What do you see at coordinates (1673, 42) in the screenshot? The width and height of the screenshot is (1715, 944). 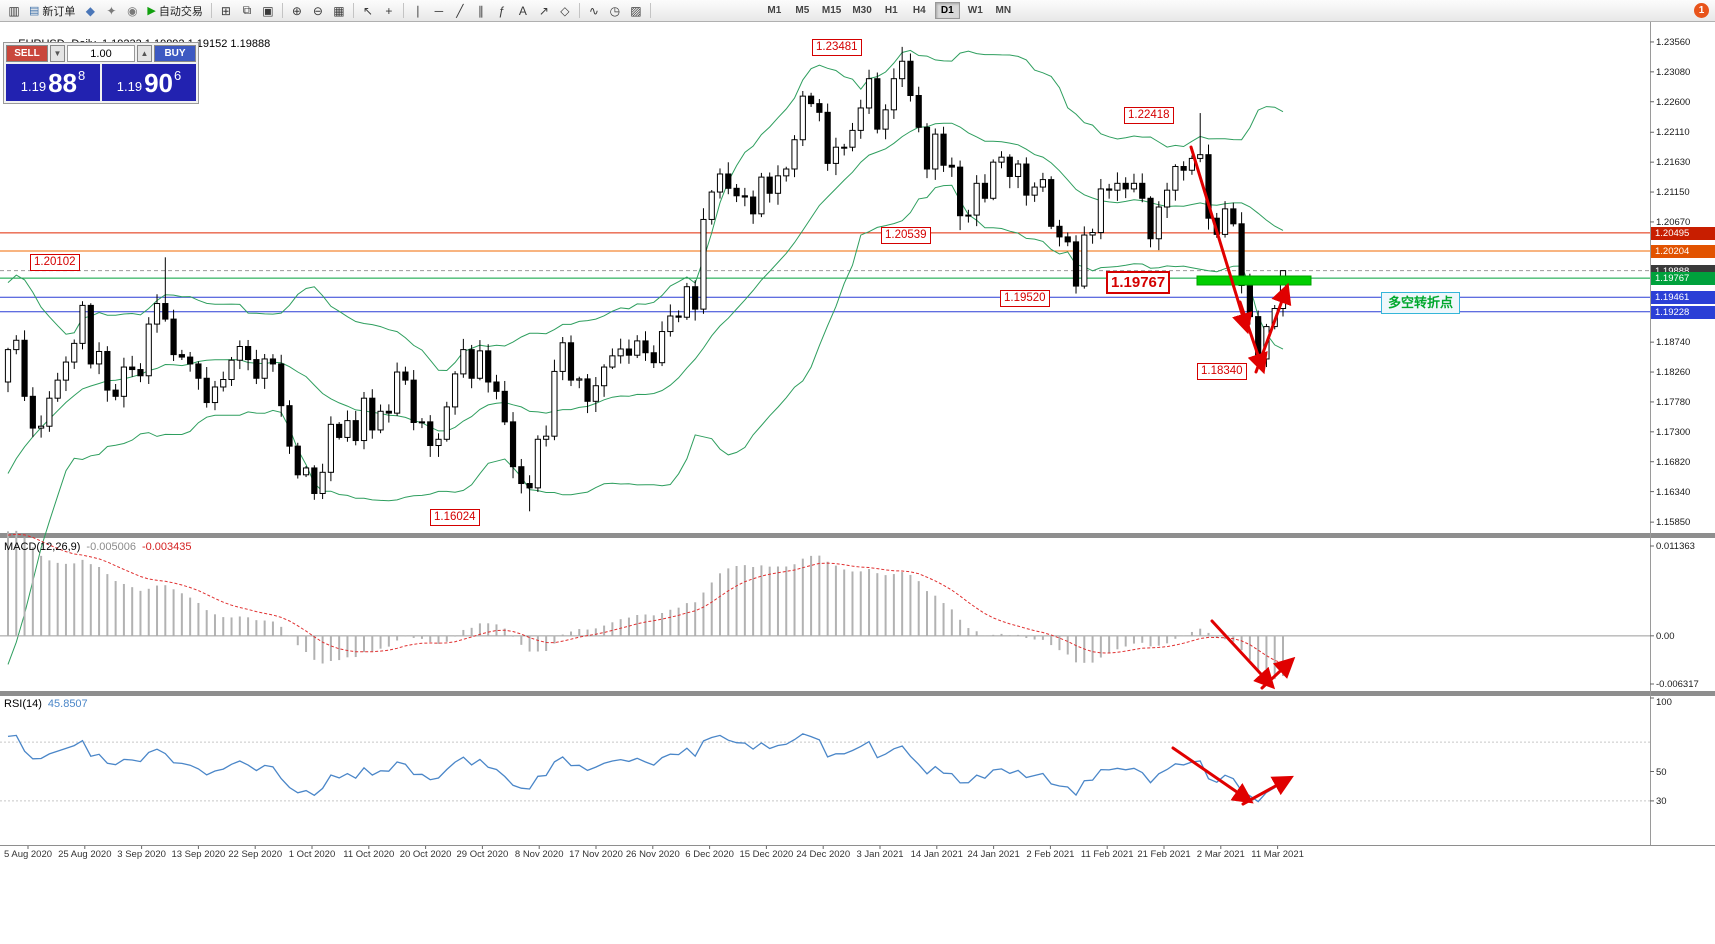 I see `price-axis-label: 1.23560` at bounding box center [1673, 42].